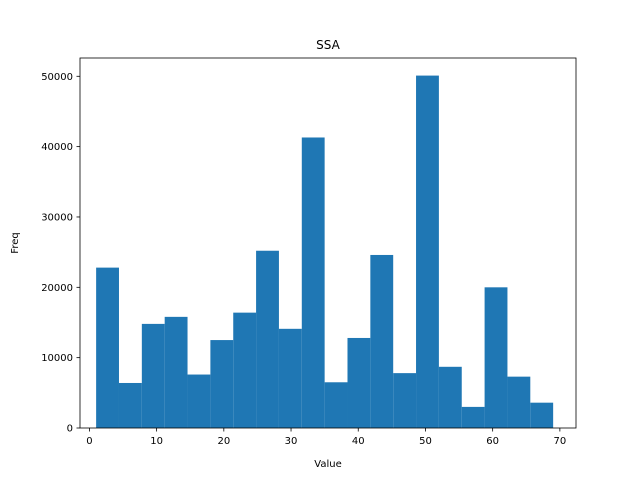 This screenshot has width=640, height=480. I want to click on y-tick-label: 10000, so click(57, 358).